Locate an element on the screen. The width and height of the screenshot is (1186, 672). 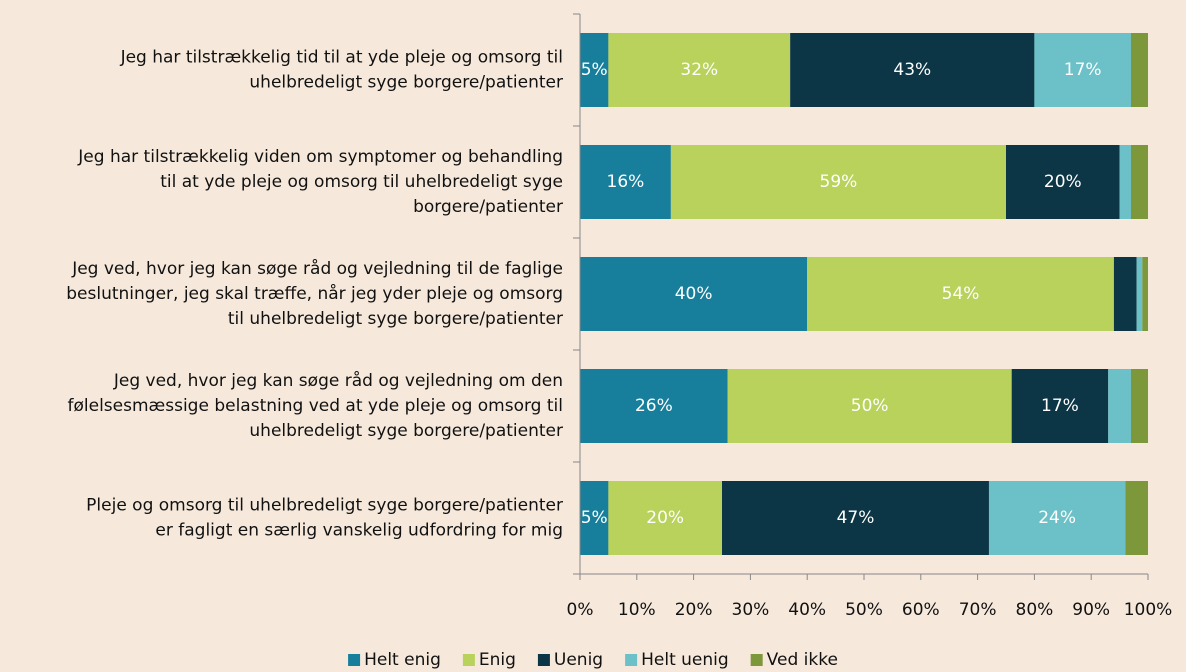
x-tick-label: 70% is located at coordinates (978, 610).